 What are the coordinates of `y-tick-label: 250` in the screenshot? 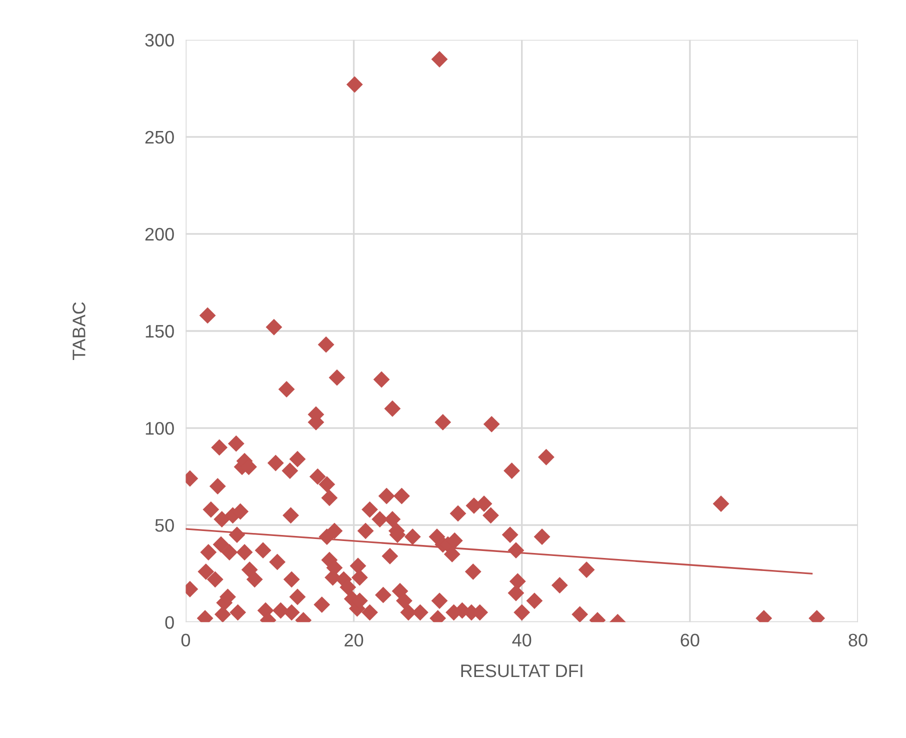 It's located at (159, 137).